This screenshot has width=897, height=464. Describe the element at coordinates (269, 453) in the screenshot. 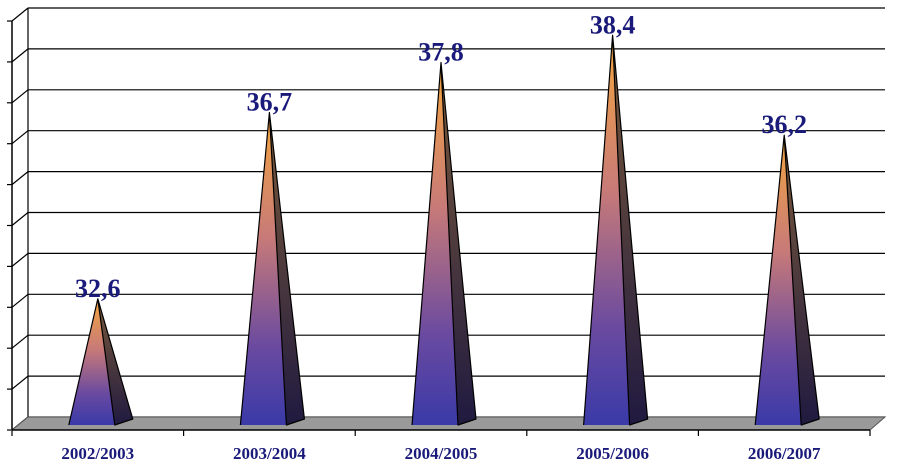

I see `x-tick-label: 2003/2004` at that location.